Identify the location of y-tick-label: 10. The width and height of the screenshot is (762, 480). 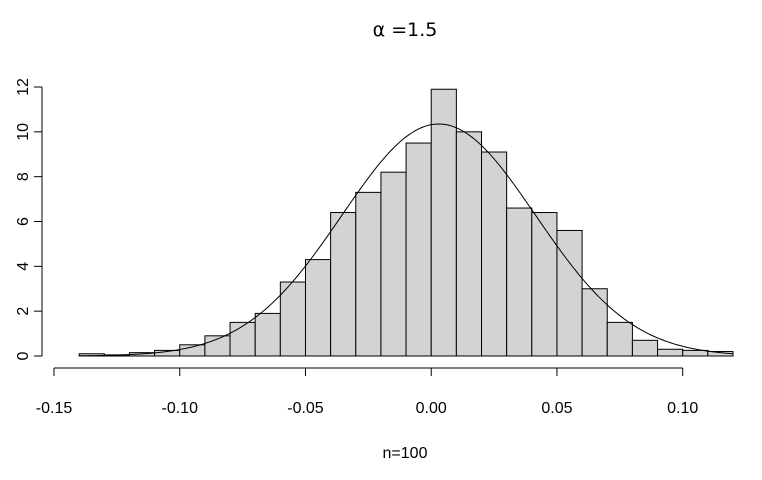
(23, 132).